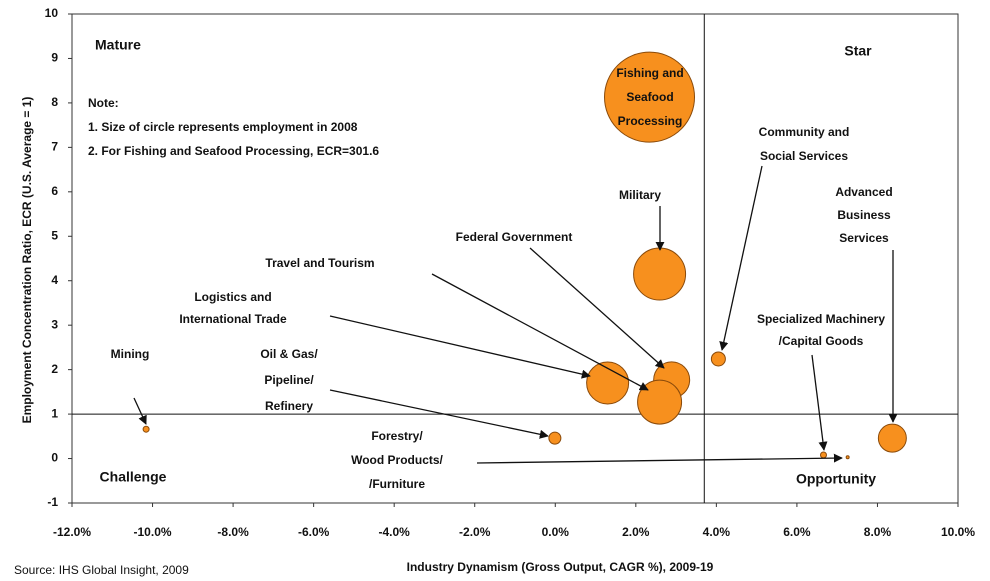 The height and width of the screenshot is (581, 990). Describe the element at coordinates (556, 532) in the screenshot. I see `x-tick-label: 0.0%` at that location.